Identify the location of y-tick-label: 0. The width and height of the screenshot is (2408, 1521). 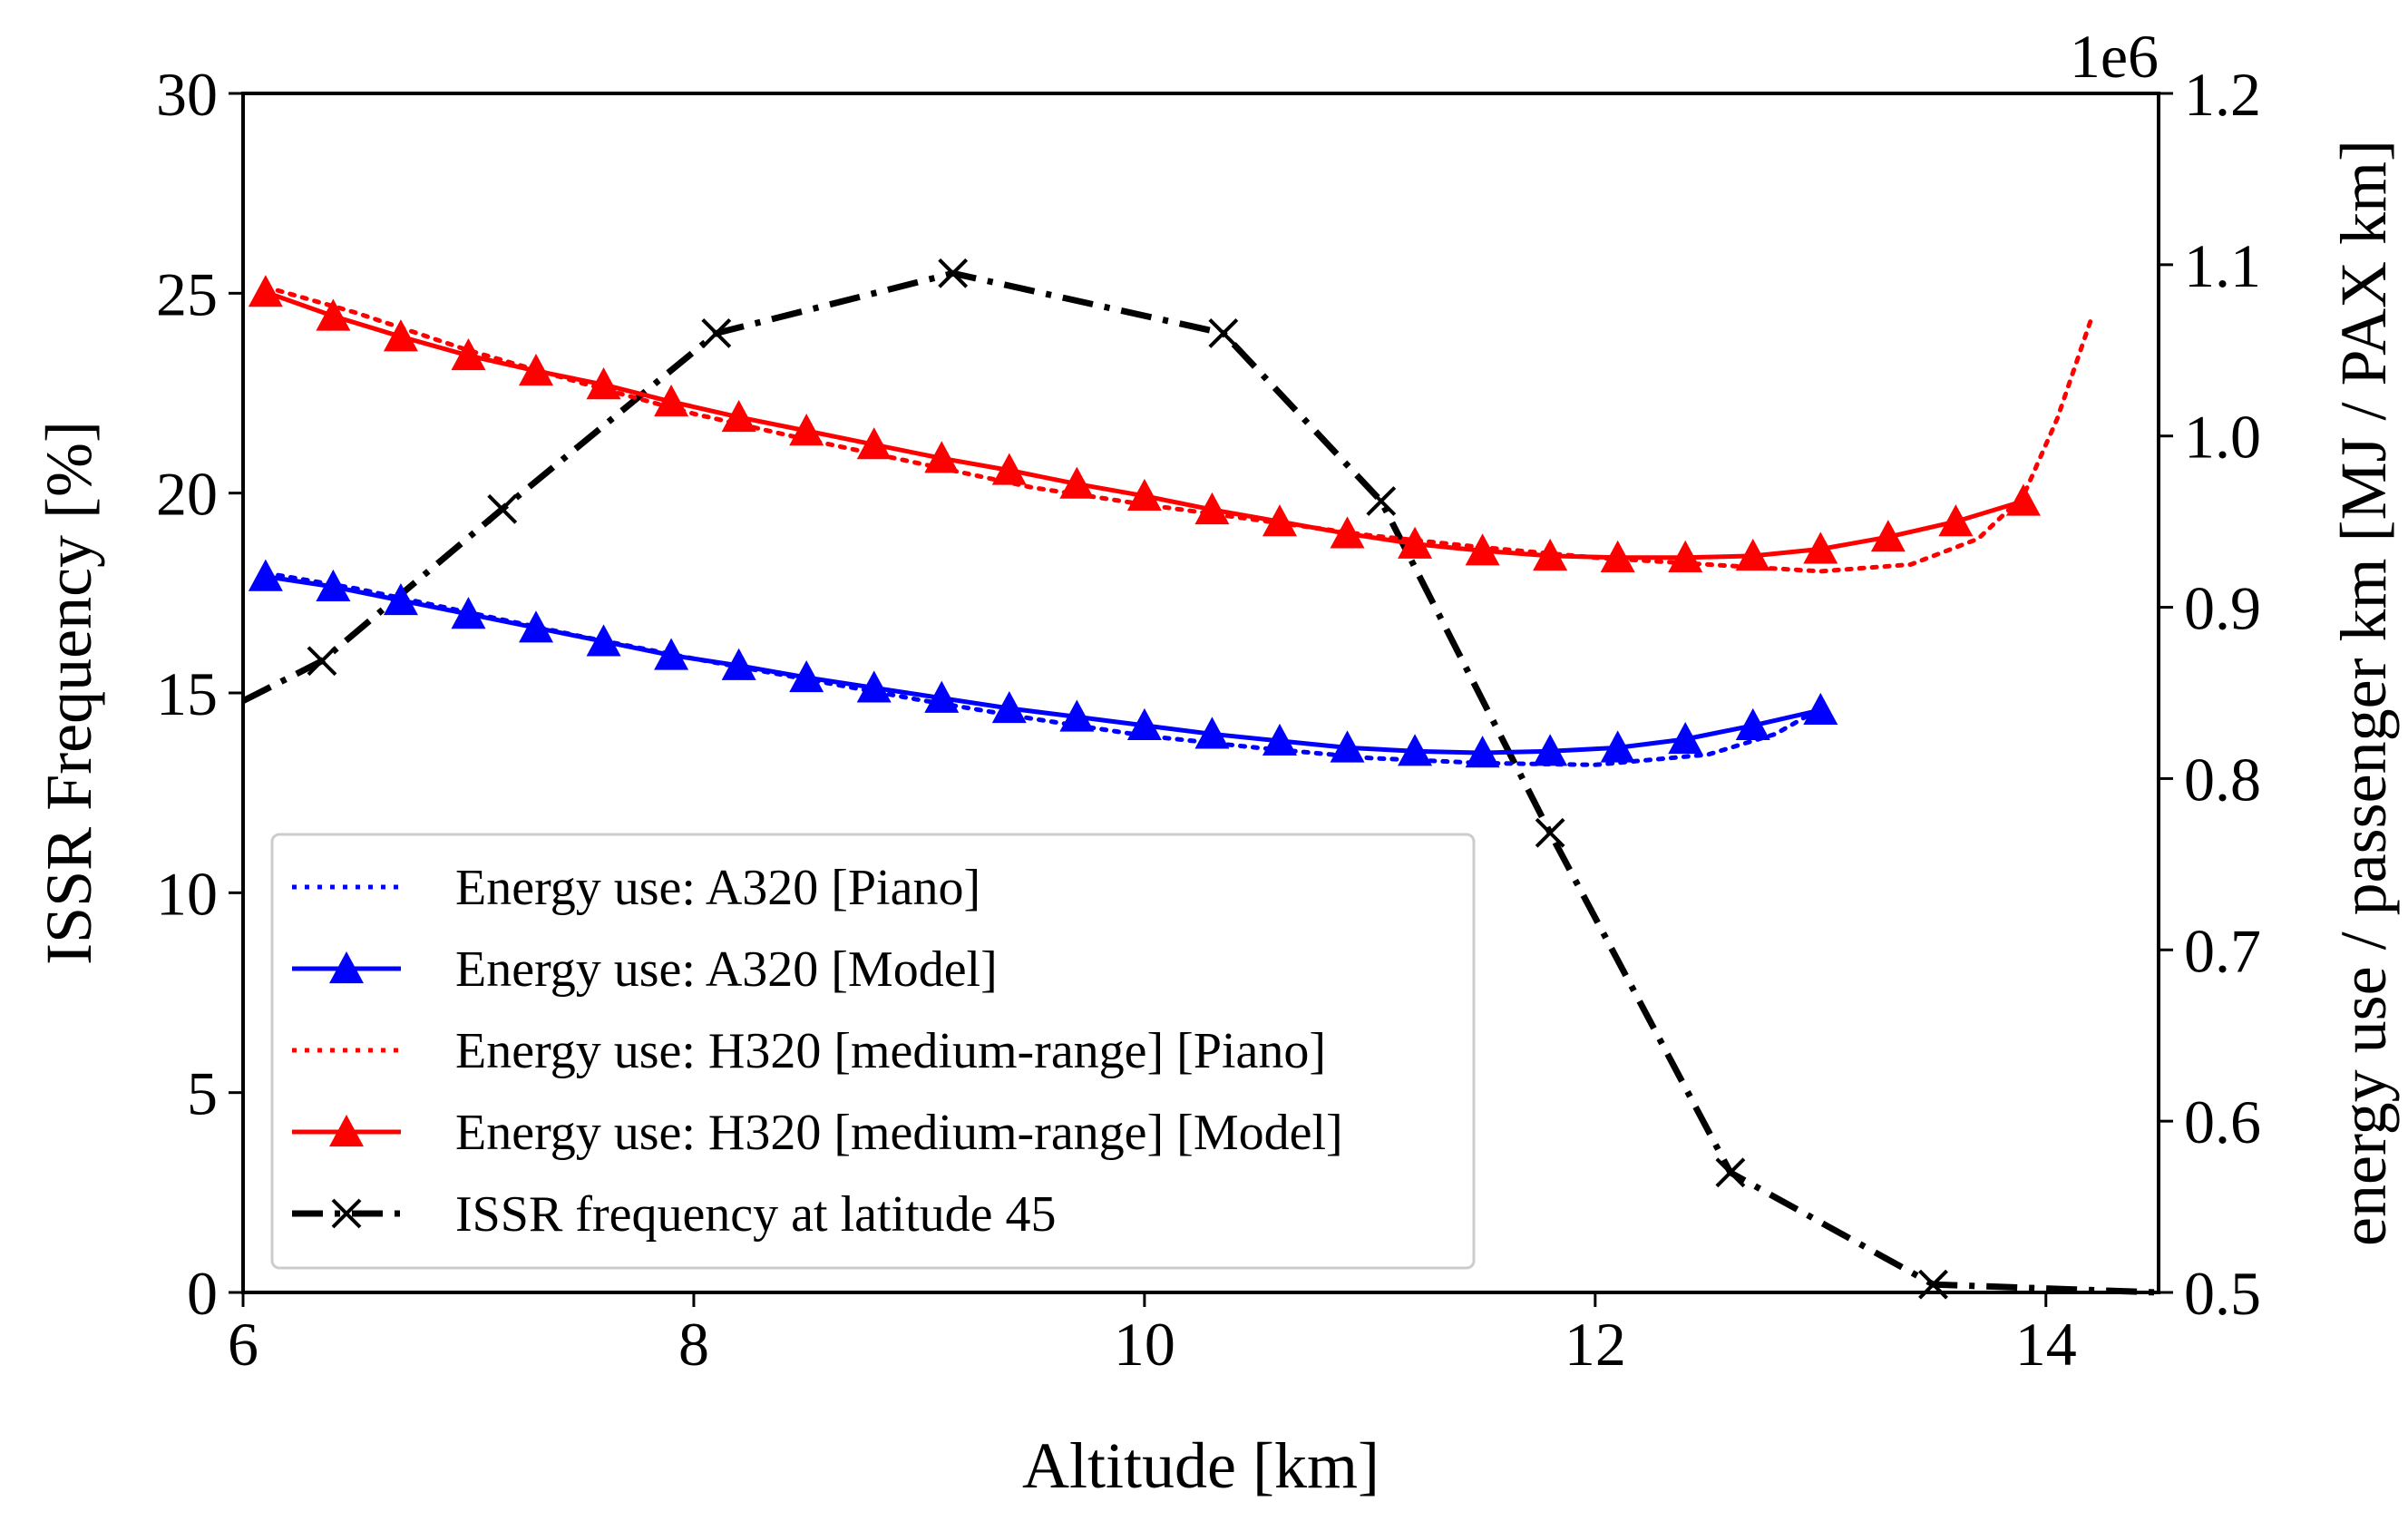
(202, 1293).